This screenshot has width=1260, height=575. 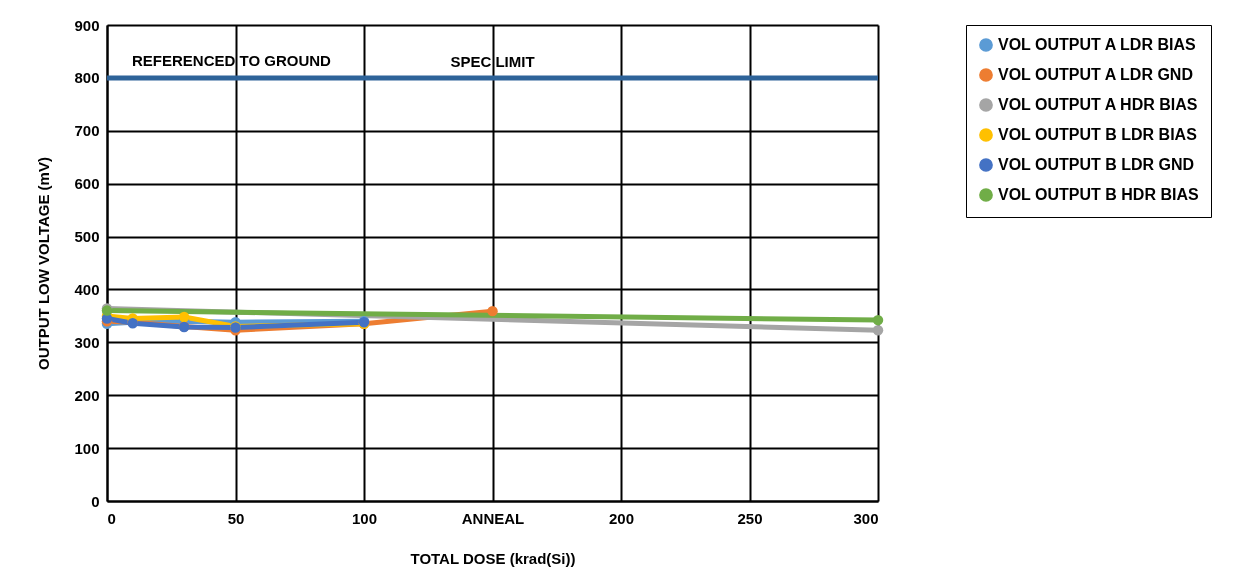 What do you see at coordinates (1098, 194) in the screenshot?
I see `legend-label: VOL OUTPUT B HDR BIAS` at bounding box center [1098, 194].